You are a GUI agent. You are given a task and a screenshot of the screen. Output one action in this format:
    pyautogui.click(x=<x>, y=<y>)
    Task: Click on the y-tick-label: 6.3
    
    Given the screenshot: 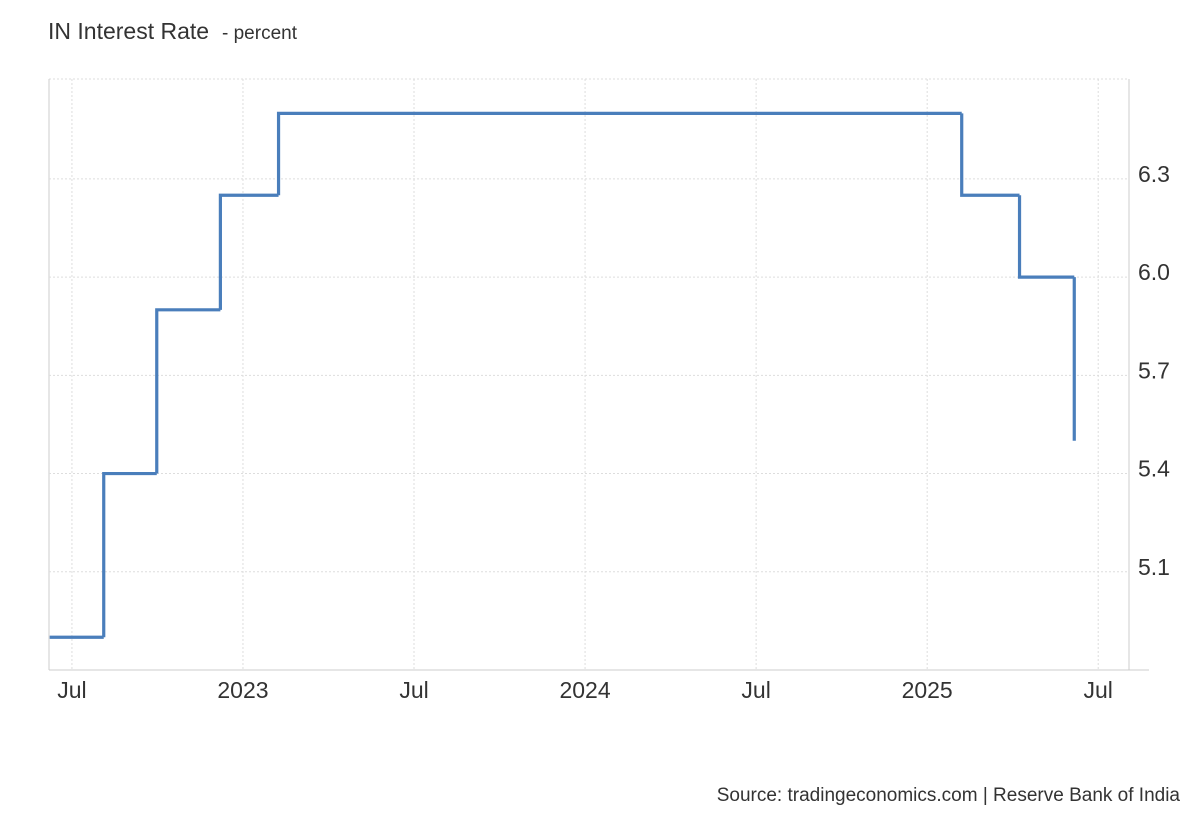 What is the action you would take?
    pyautogui.click(x=1154, y=174)
    